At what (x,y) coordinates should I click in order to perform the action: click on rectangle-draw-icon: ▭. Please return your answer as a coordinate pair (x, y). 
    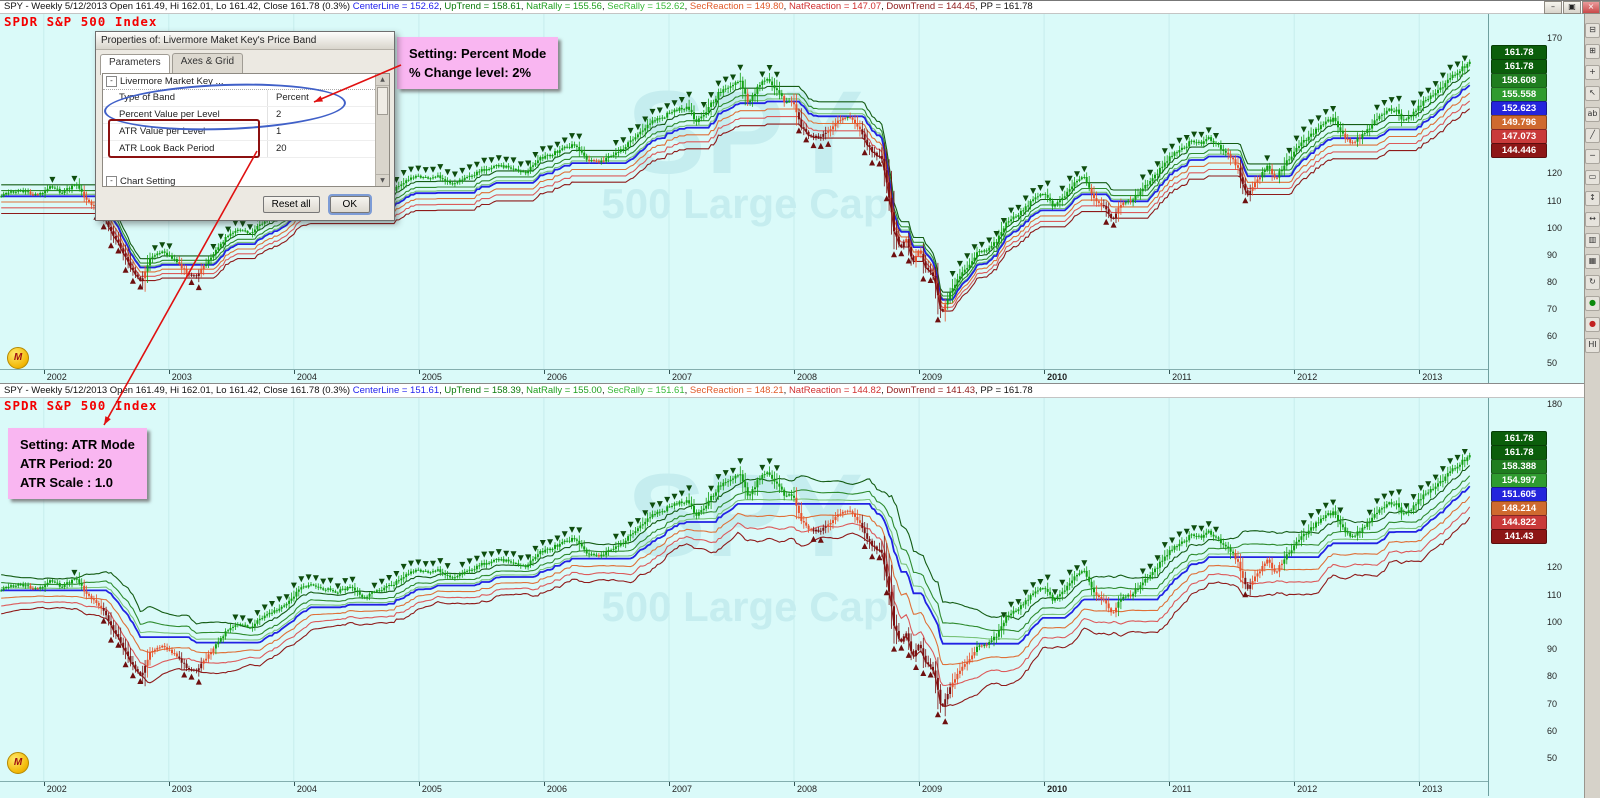
    Looking at the image, I should click on (1592, 177).